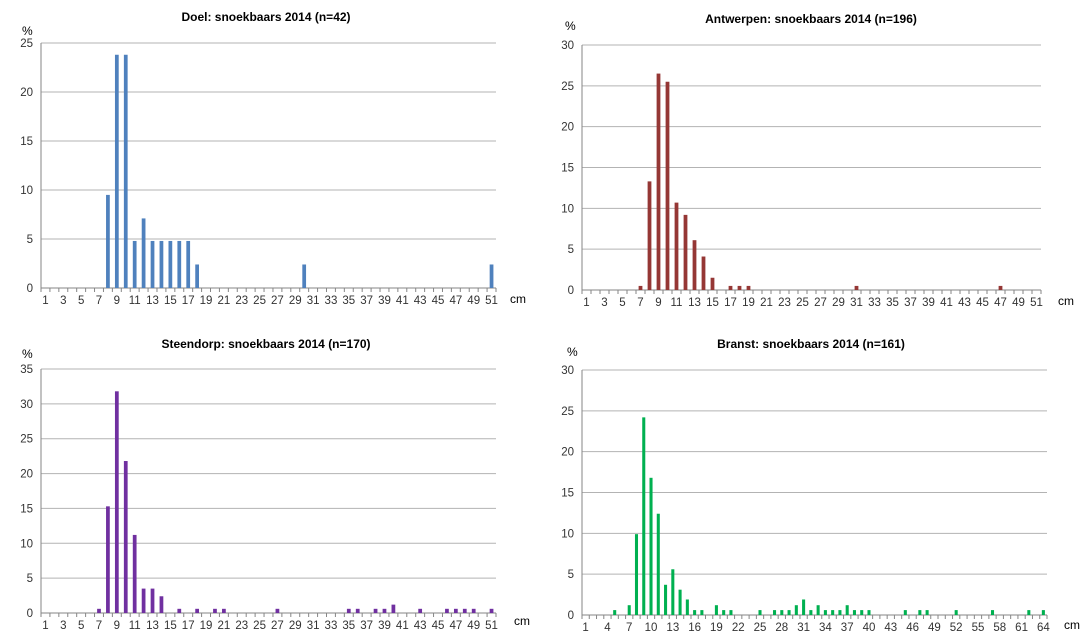 The height and width of the screenshot is (642, 1081). Describe the element at coordinates (738, 628) in the screenshot. I see `x-tick-label: 22` at that location.